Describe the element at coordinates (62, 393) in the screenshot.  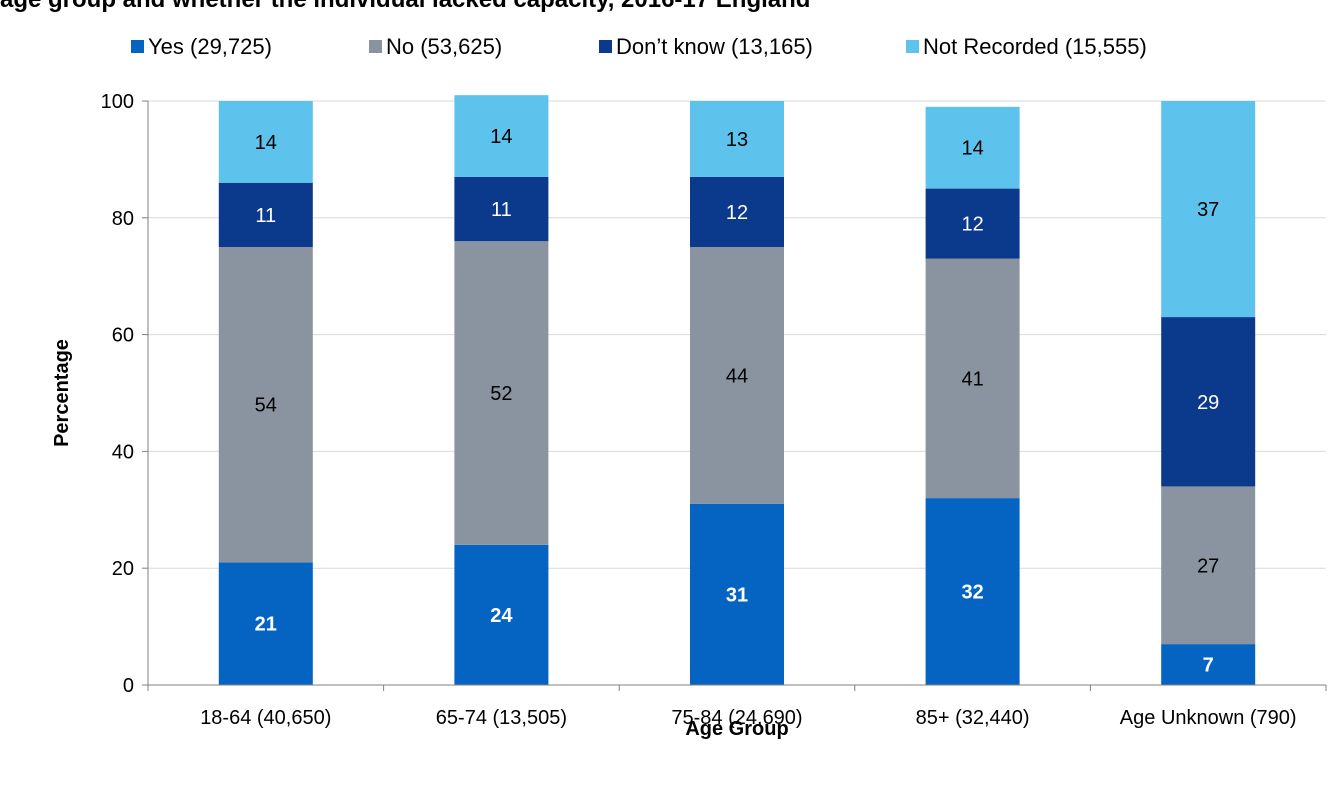
I see `y-axis-label: Percentage` at that location.